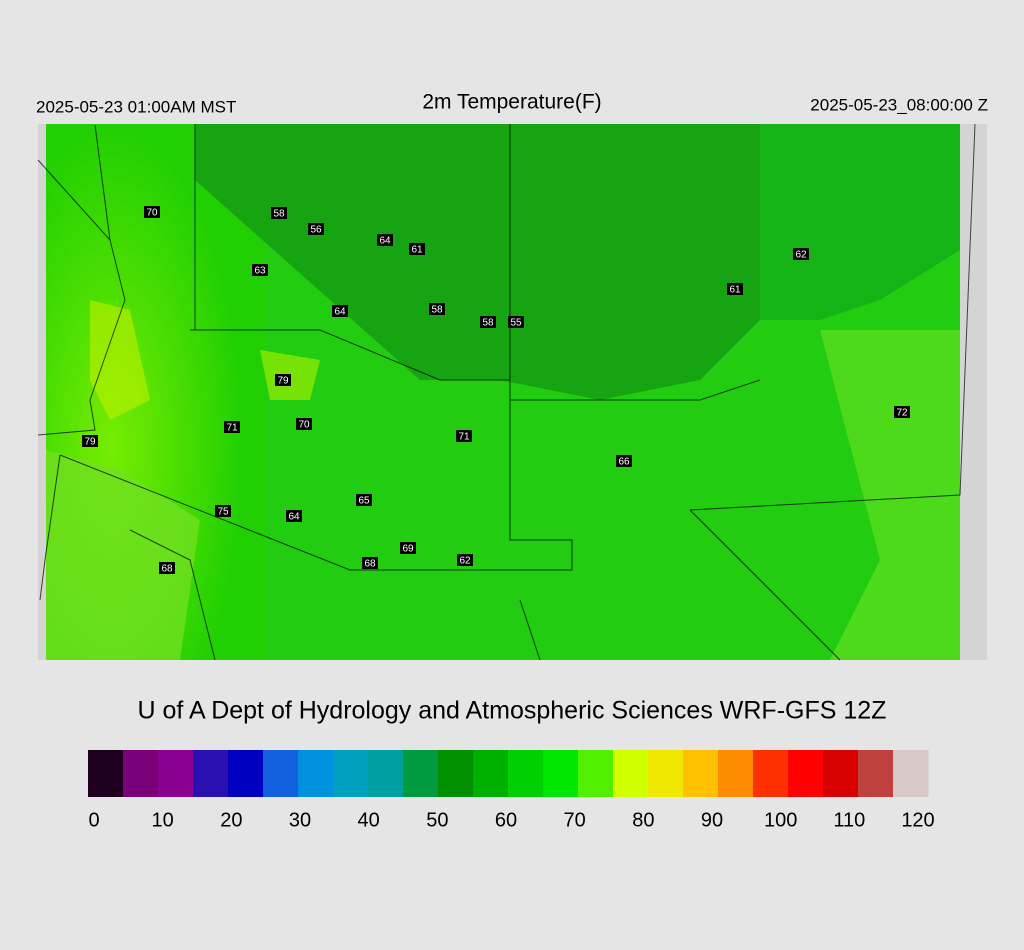 The width and height of the screenshot is (1024, 950). I want to click on station-temp: 72, so click(902, 413).